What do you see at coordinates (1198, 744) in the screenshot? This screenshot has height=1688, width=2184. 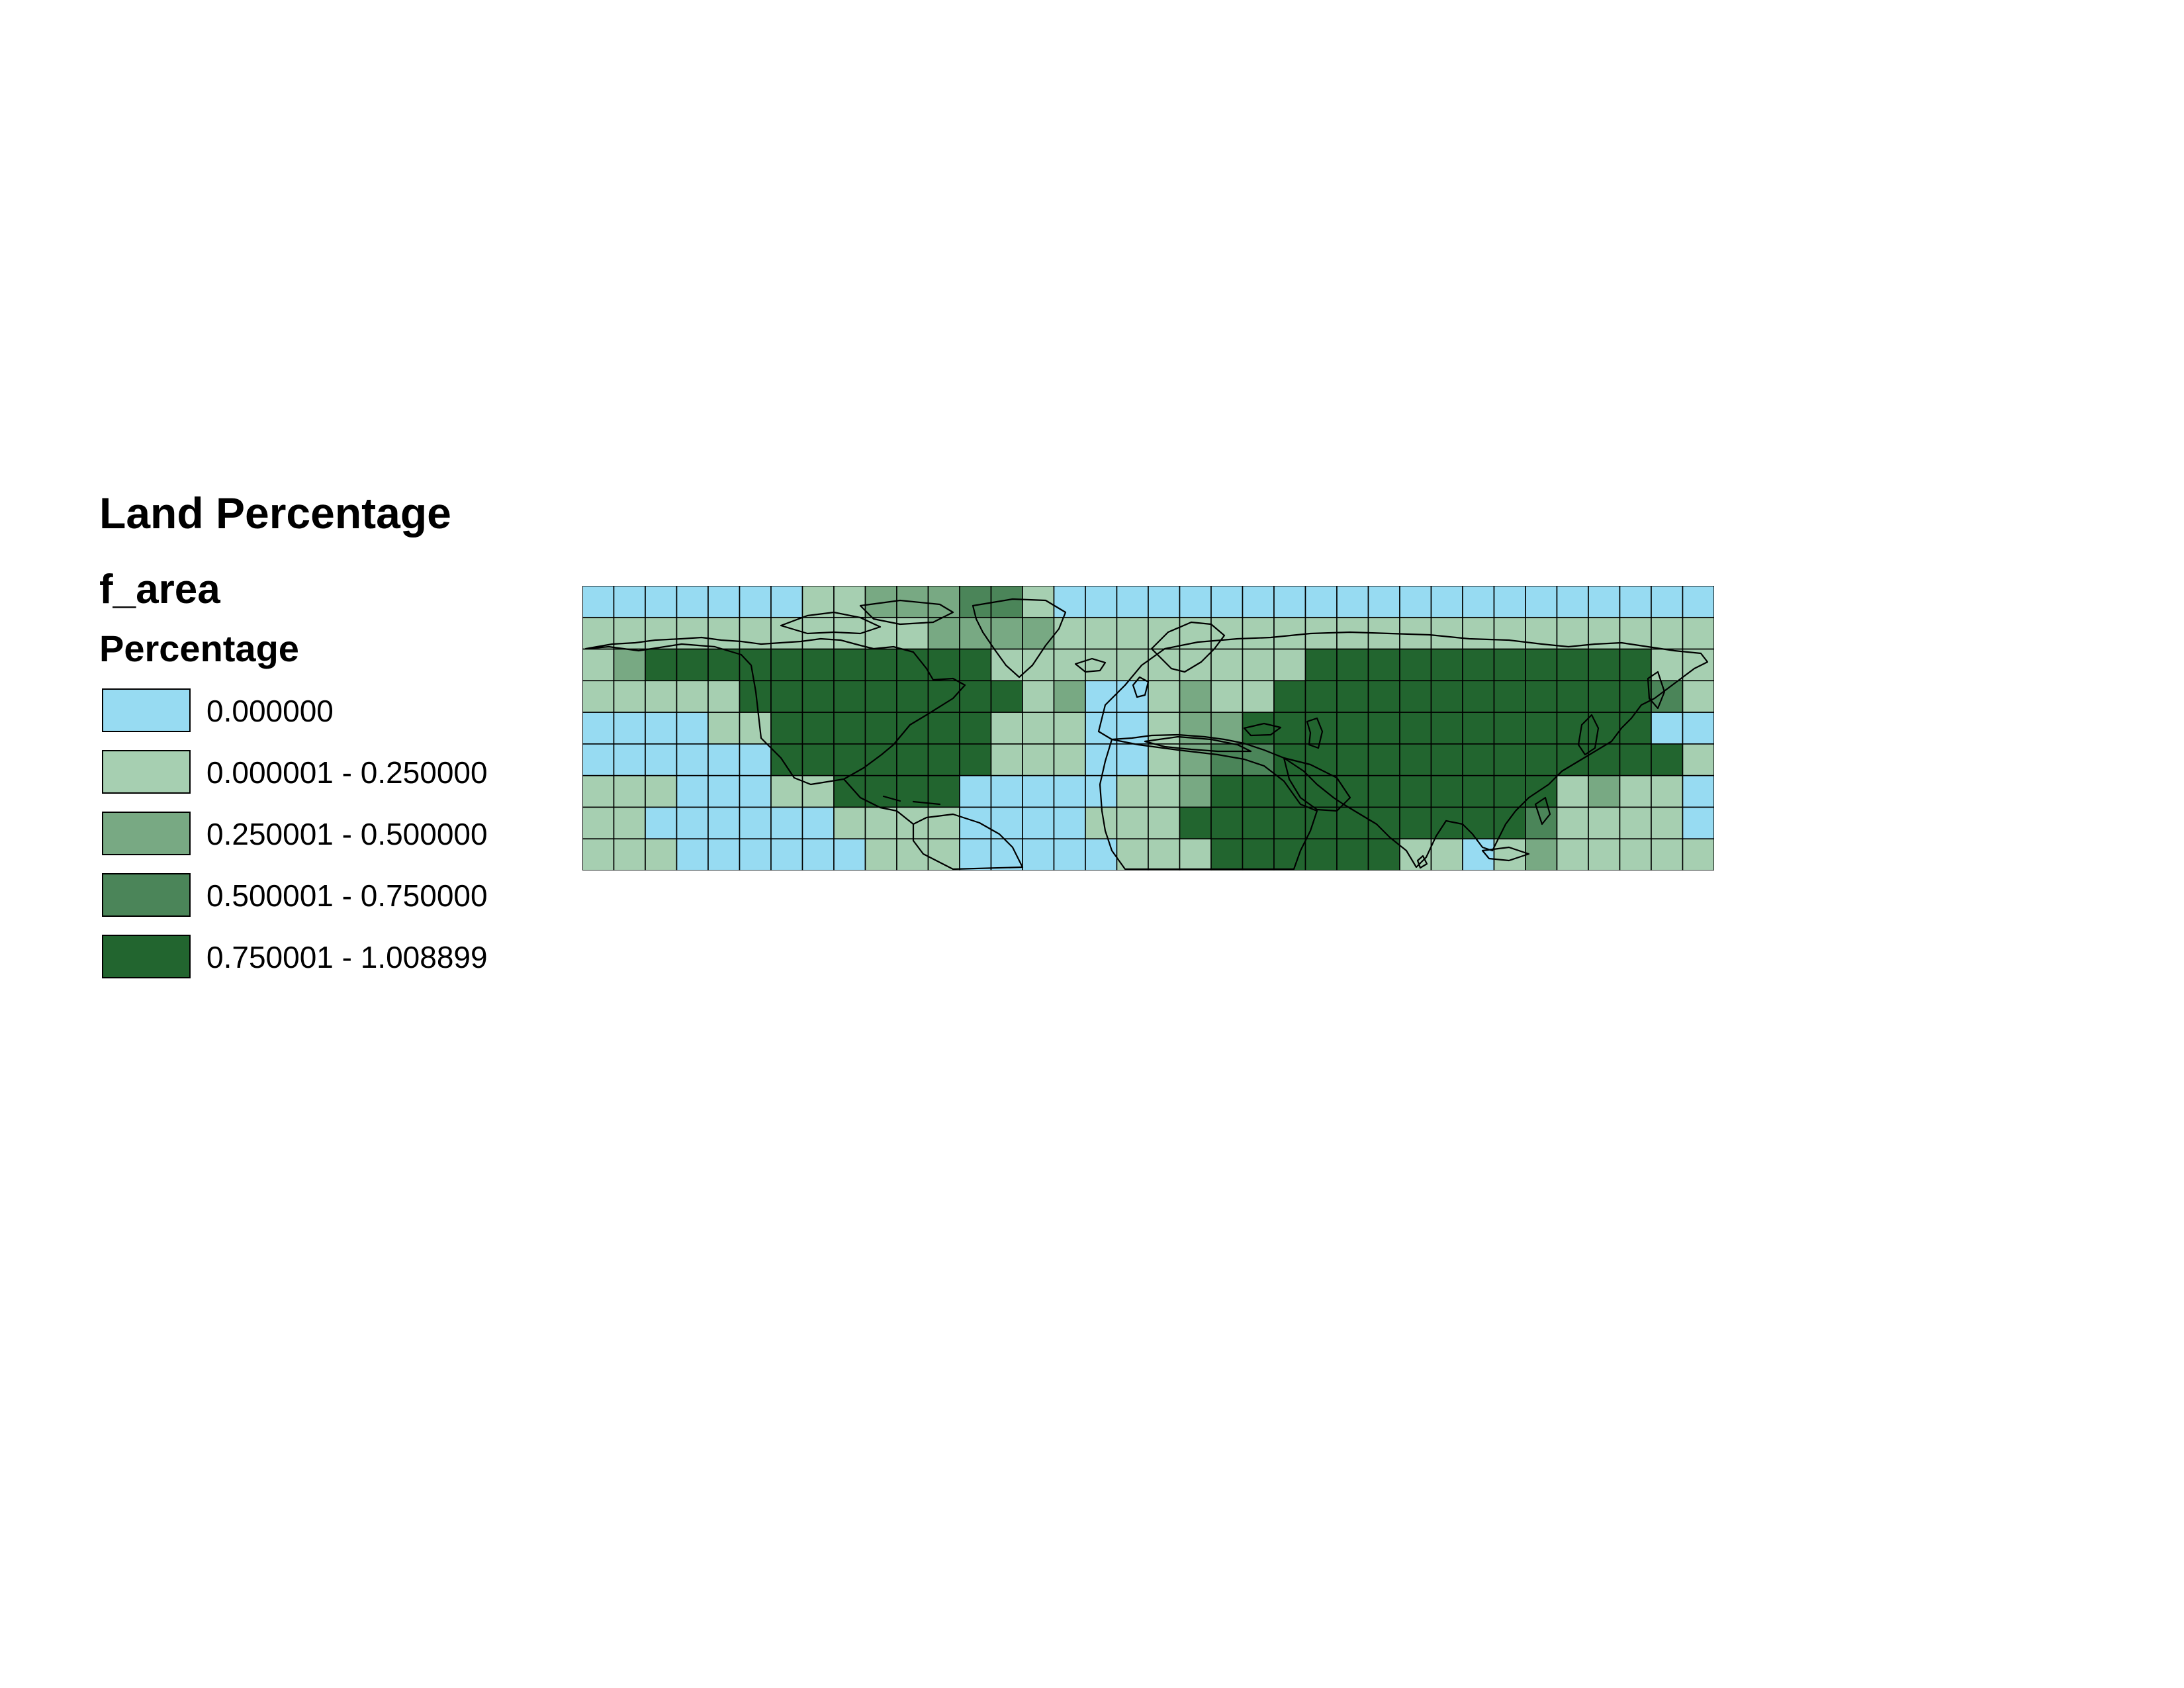 I see `coastline-mediterranean` at bounding box center [1198, 744].